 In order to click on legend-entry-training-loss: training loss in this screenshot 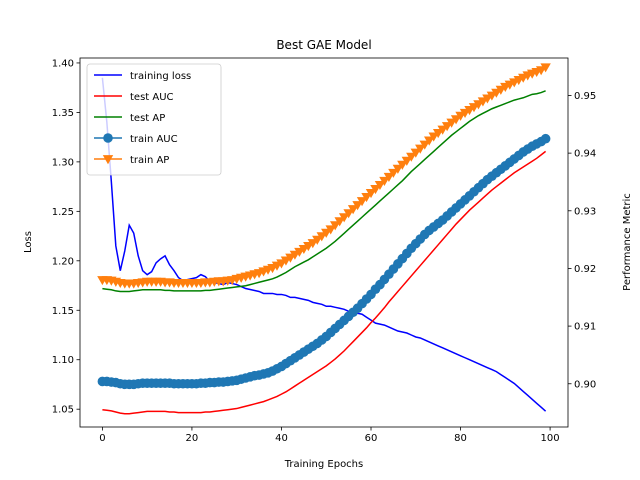, I will do `click(142, 76)`.